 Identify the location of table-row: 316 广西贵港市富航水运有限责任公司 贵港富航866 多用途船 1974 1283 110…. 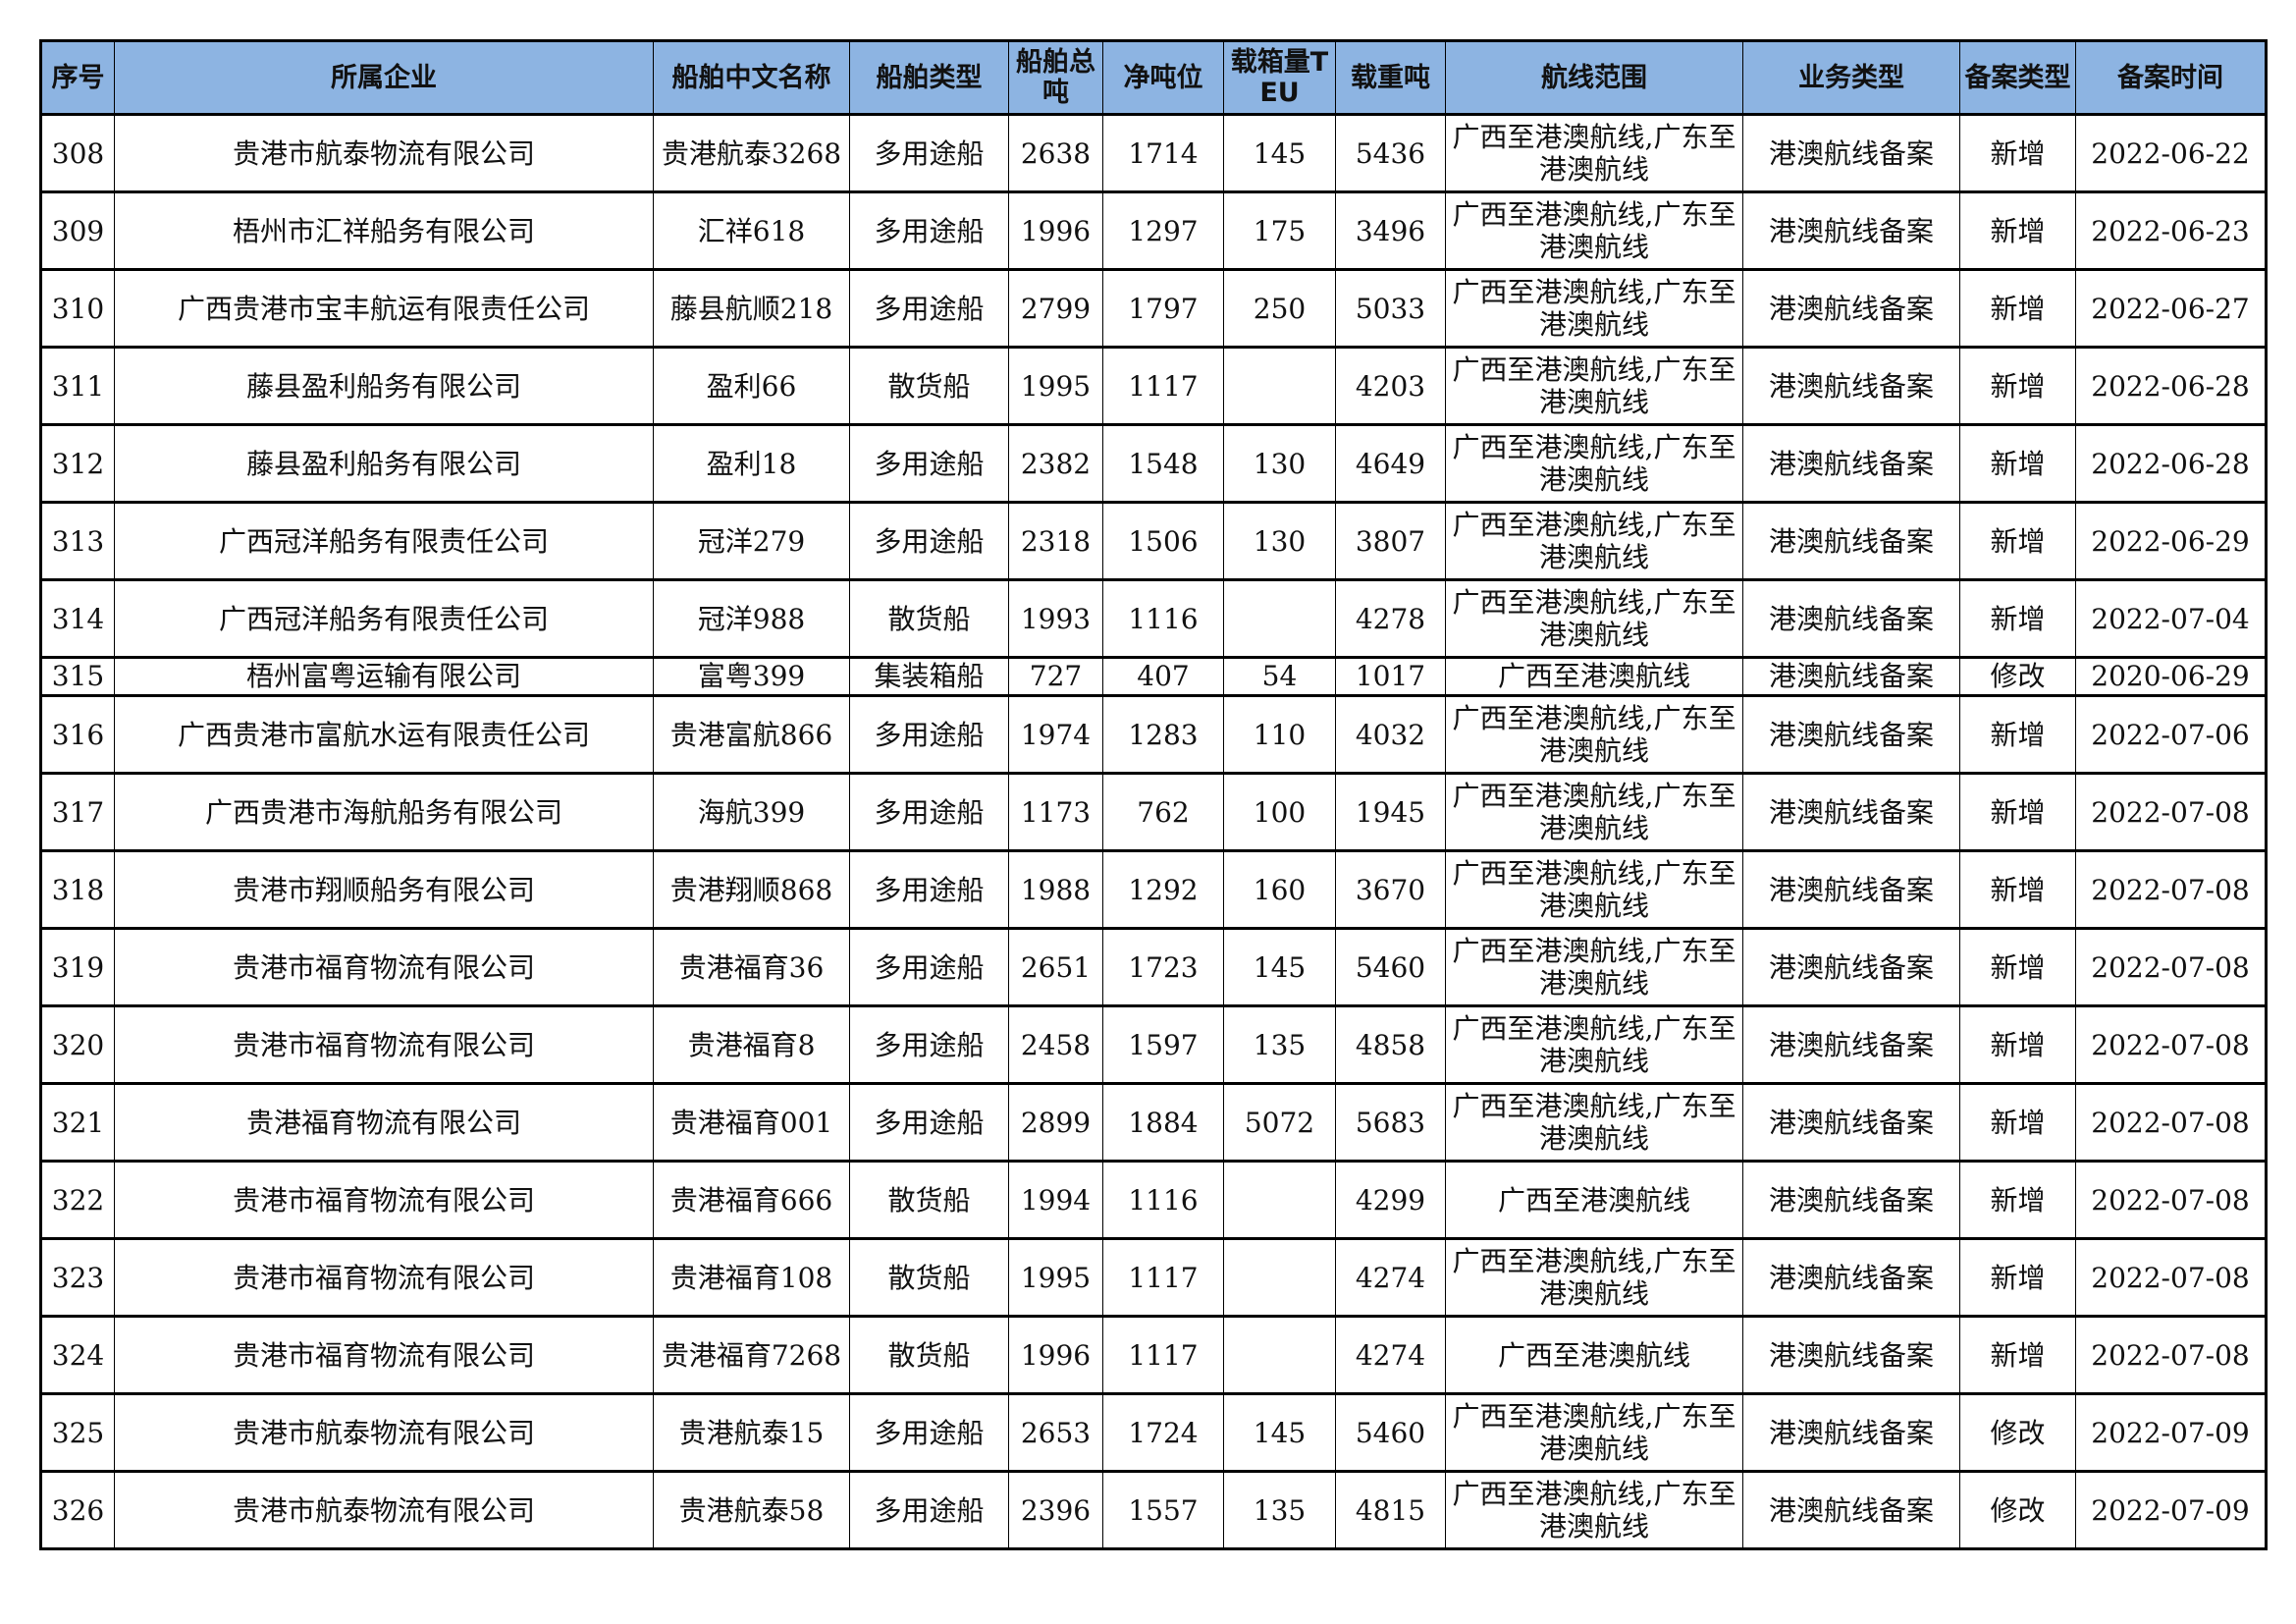
(1153, 734).